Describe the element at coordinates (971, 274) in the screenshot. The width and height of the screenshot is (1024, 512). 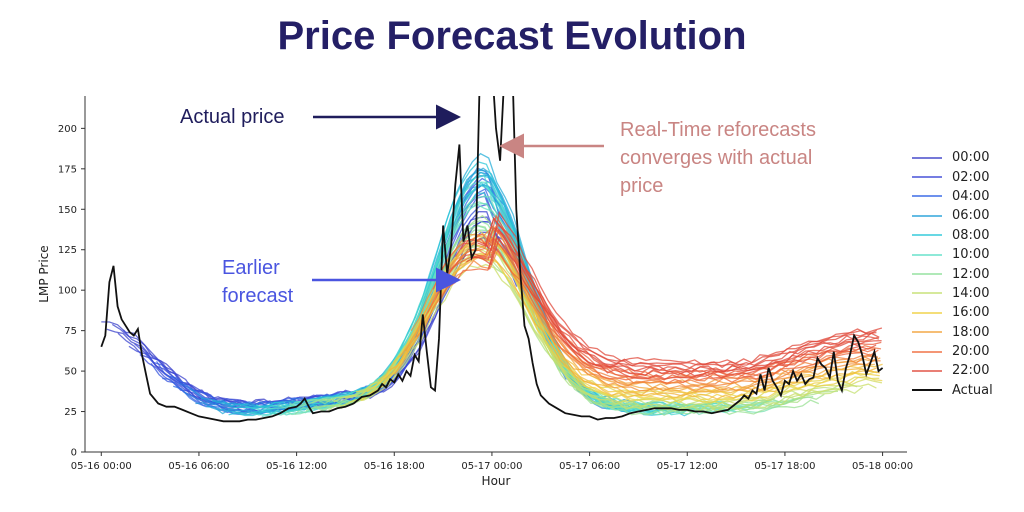
I see `legend-label: 12:00` at that location.